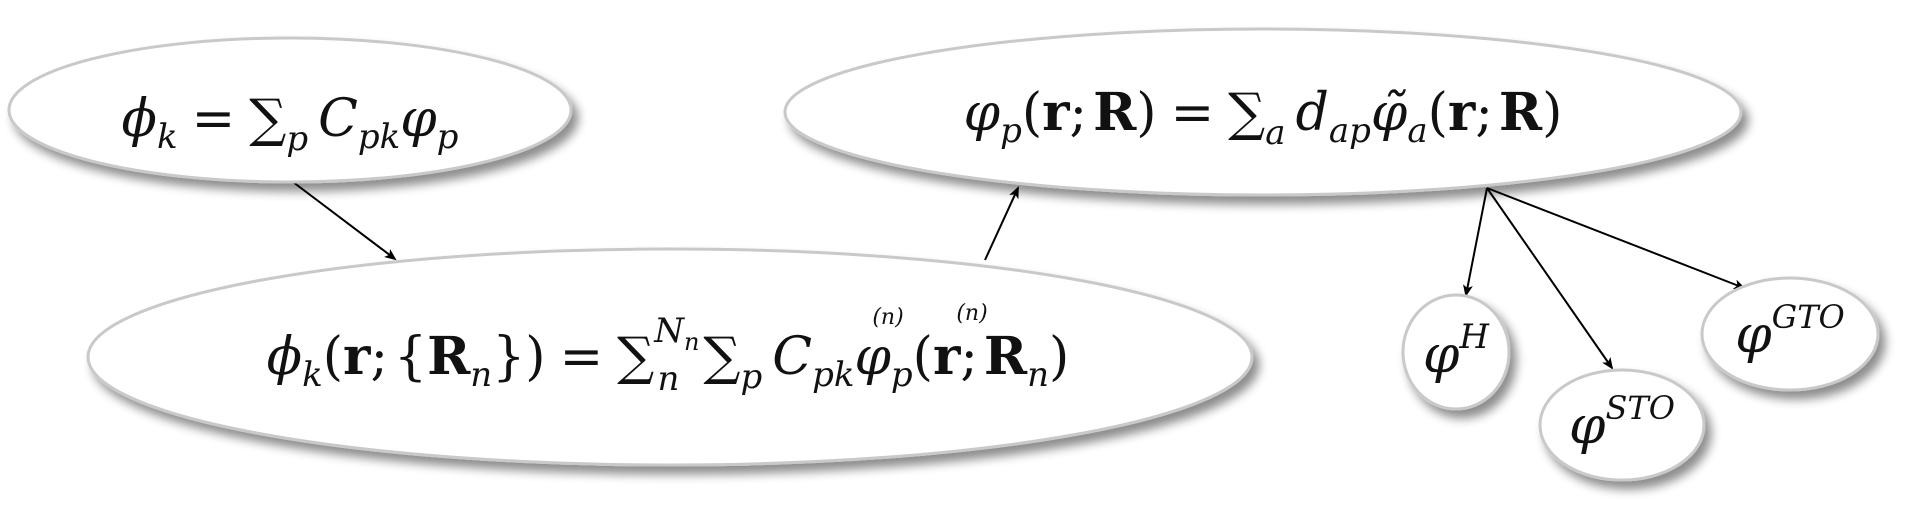 The image size is (1920, 510). I want to click on edge-varphip-to-STO, so click(1550, 278).